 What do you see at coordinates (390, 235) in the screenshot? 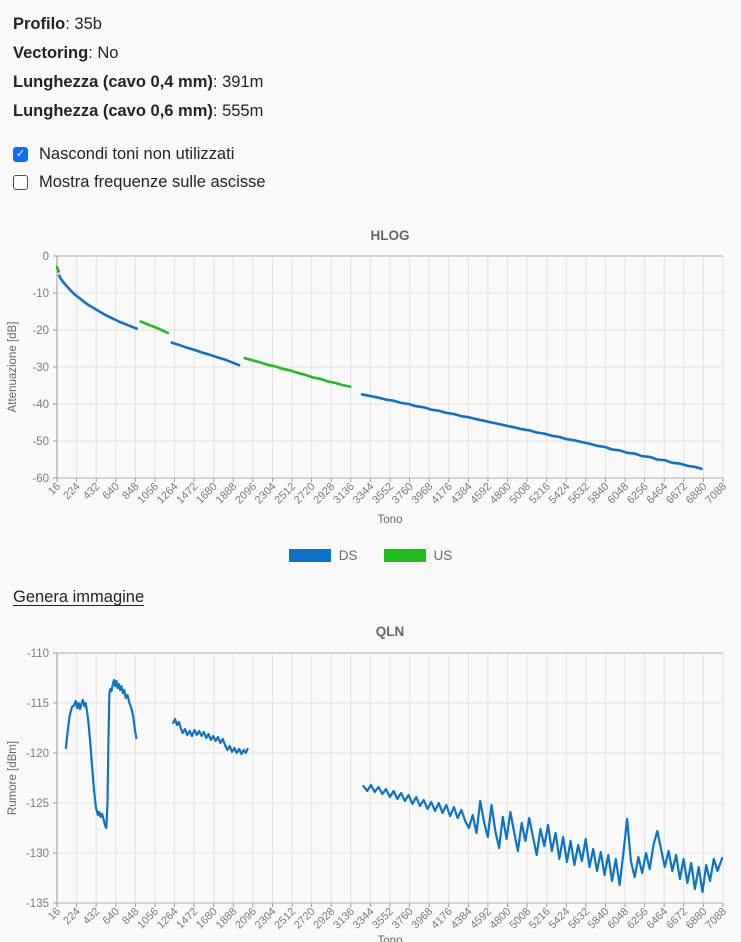
I see `svg-text: HLOG` at bounding box center [390, 235].